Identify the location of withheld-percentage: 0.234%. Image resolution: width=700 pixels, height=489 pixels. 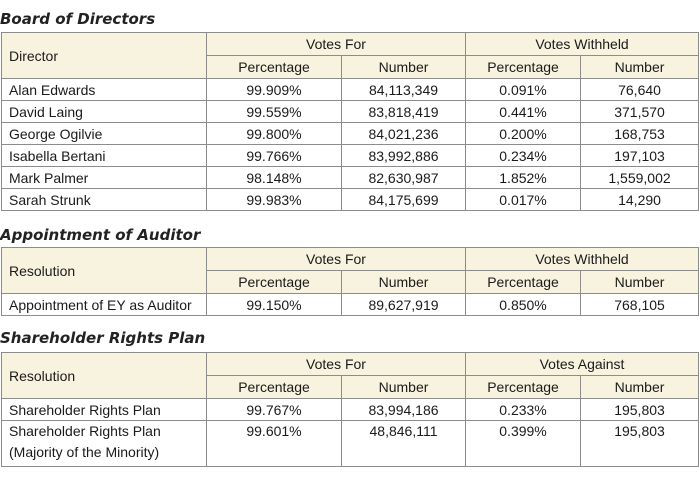
(523, 155).